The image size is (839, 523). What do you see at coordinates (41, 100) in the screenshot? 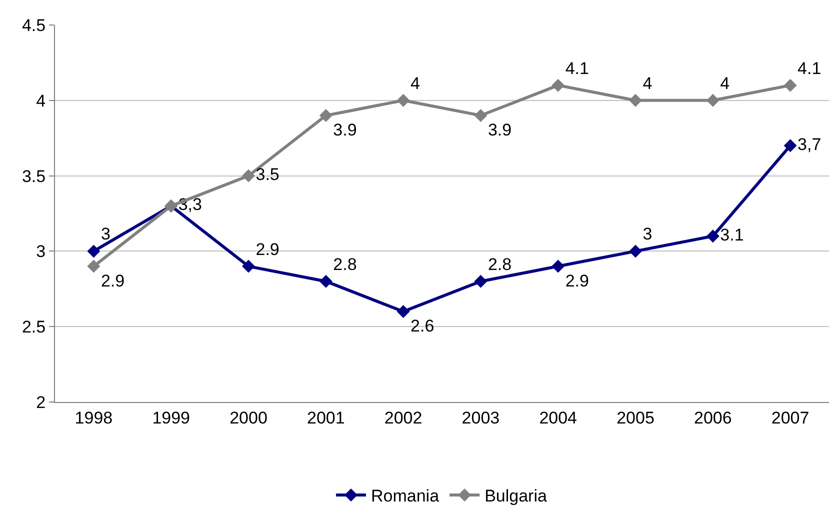
I see `y-tick-label: 4` at bounding box center [41, 100].